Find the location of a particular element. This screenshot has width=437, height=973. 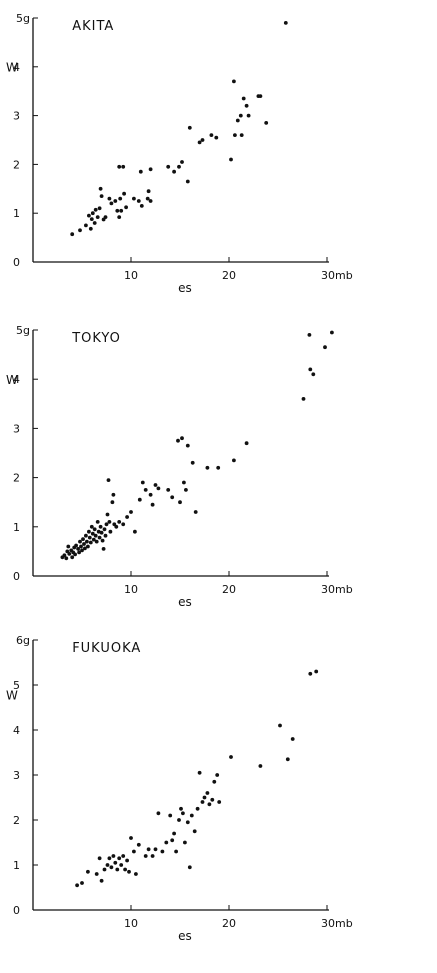

y-tick-label: 5 is located at coordinates (16, 685).